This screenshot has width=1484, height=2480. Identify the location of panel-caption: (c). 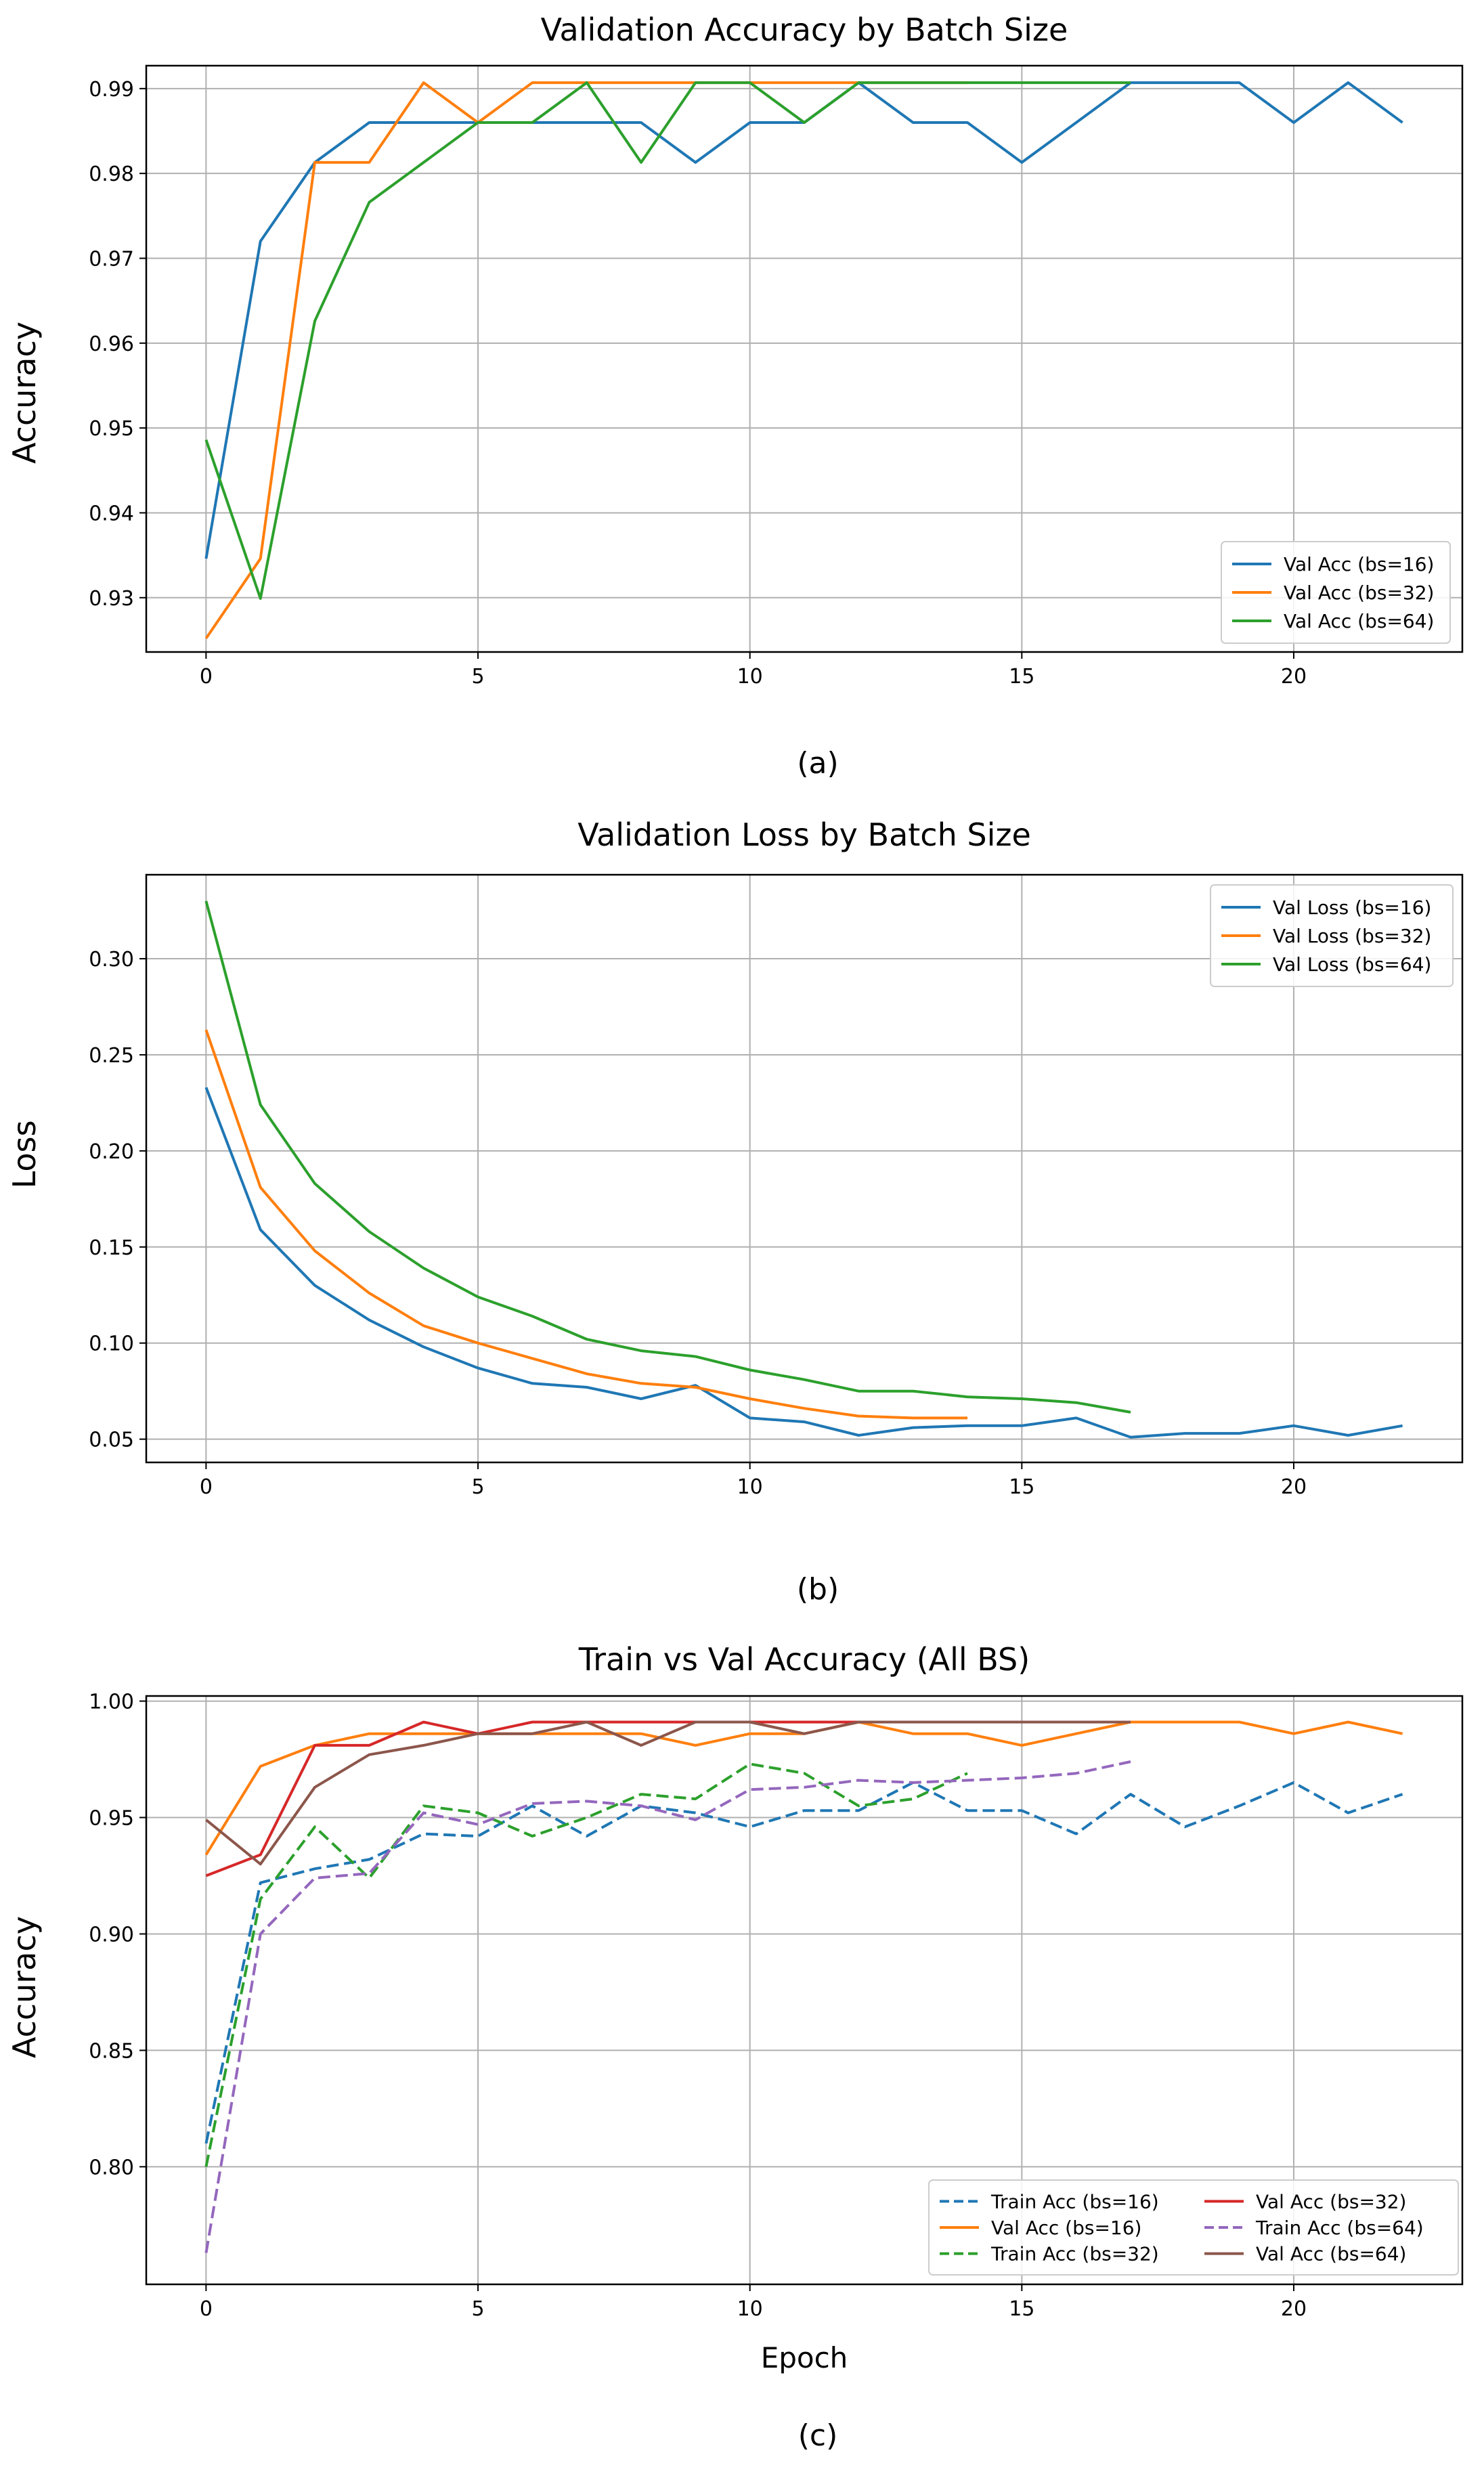
(818, 2435).